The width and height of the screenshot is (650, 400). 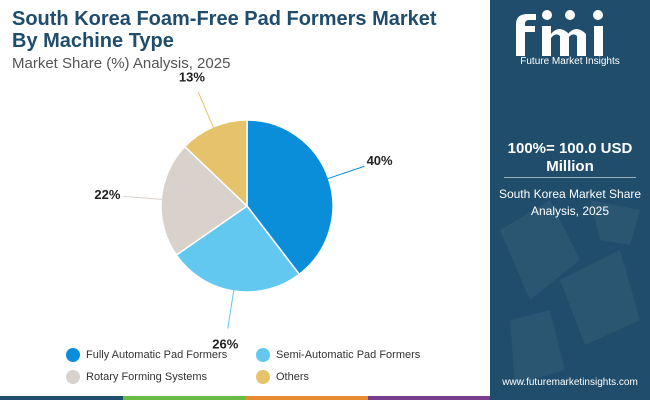 I want to click on panel-divider, so click(x=570, y=177).